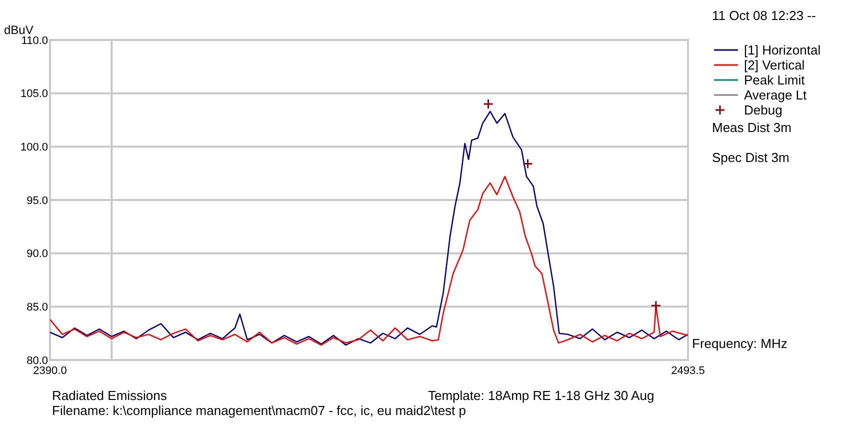  I want to click on legend-label: [2] Vertical, so click(774, 65).